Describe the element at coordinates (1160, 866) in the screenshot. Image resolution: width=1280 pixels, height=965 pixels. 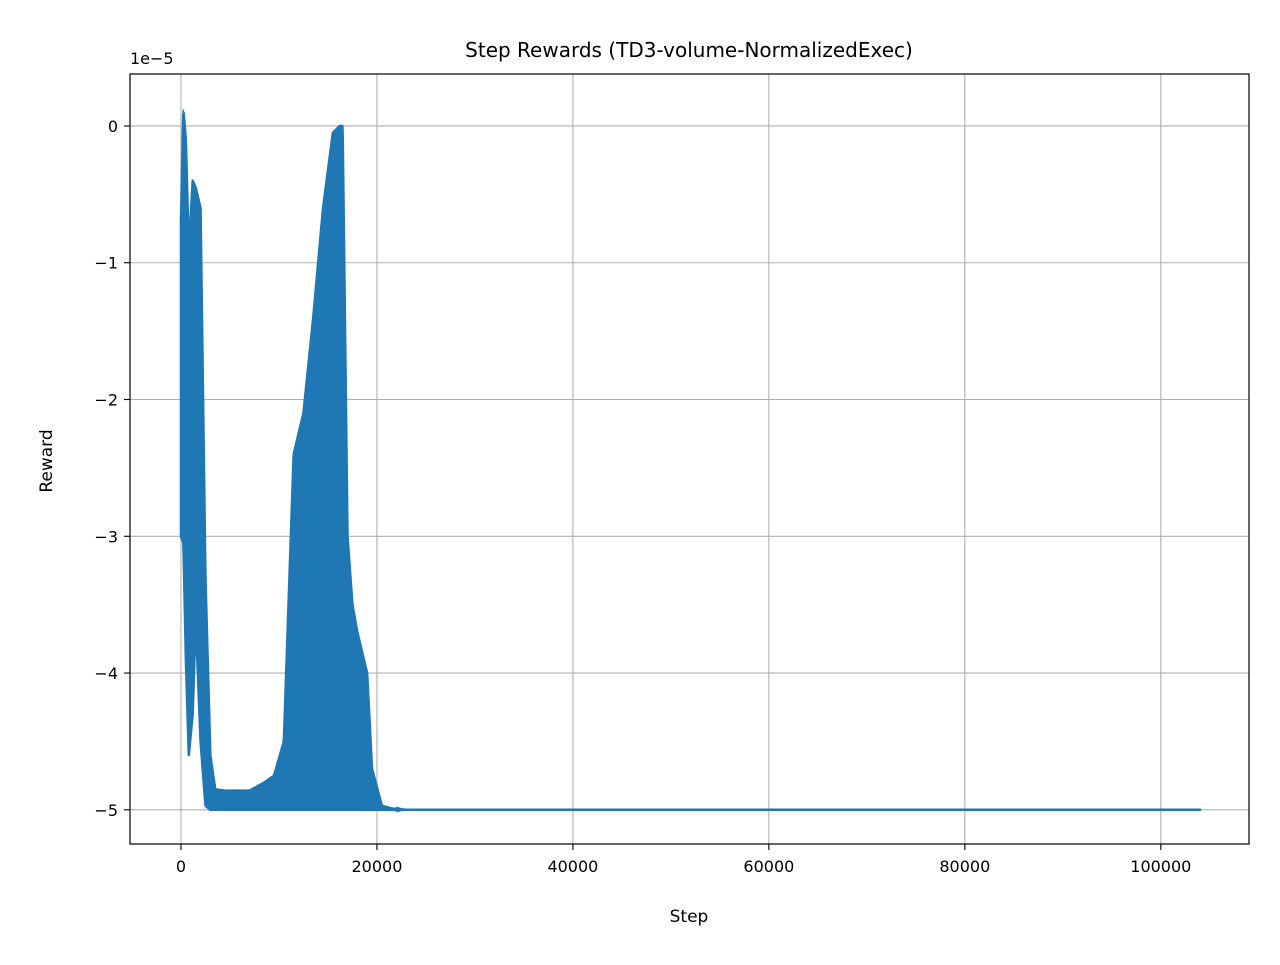
I see `x-tick-label: 100000` at that location.